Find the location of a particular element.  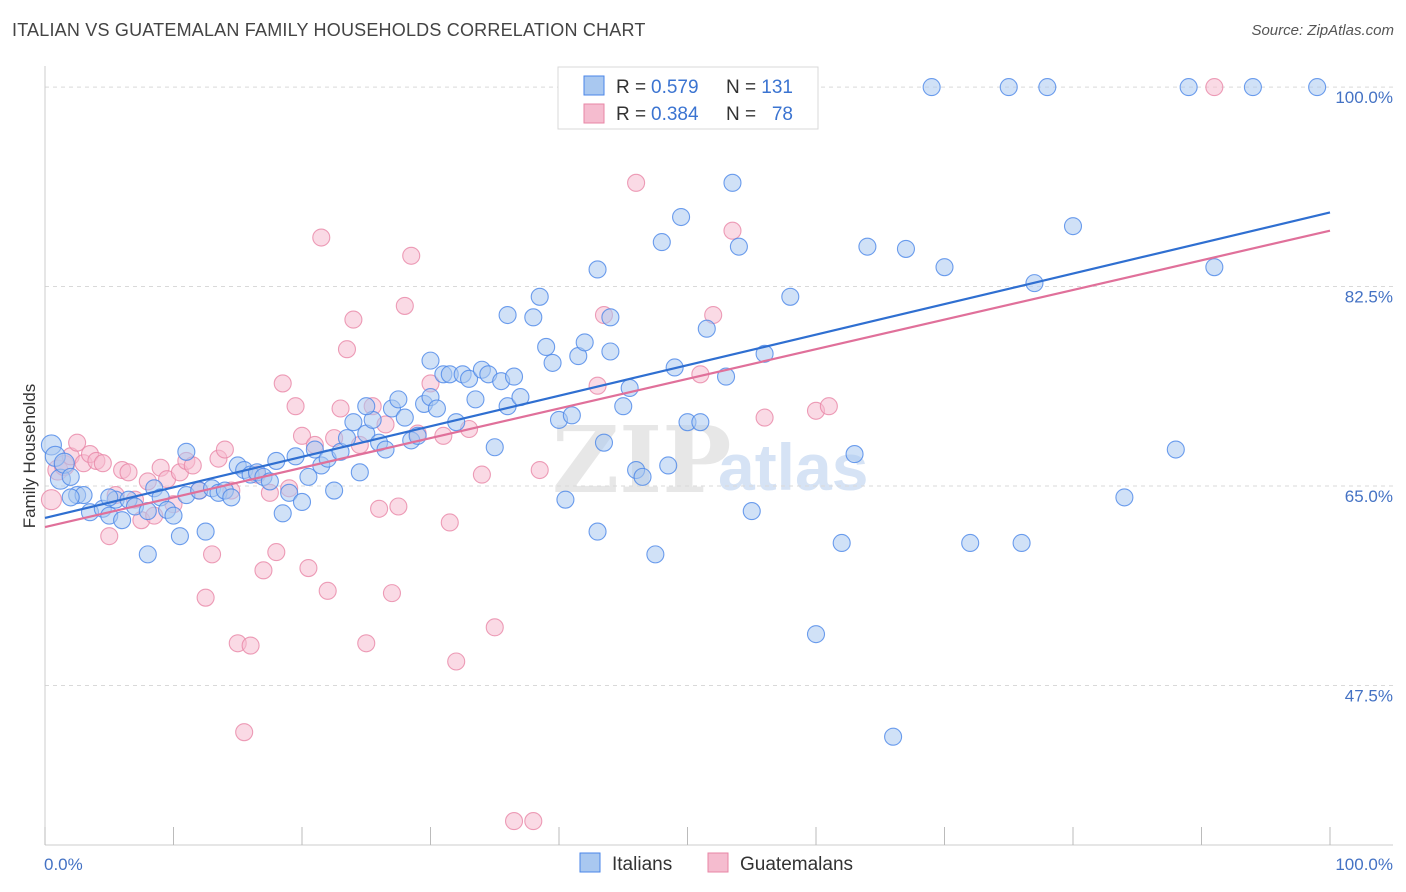

legend-bottom-swatch-italians is located at coordinates (590, 862).